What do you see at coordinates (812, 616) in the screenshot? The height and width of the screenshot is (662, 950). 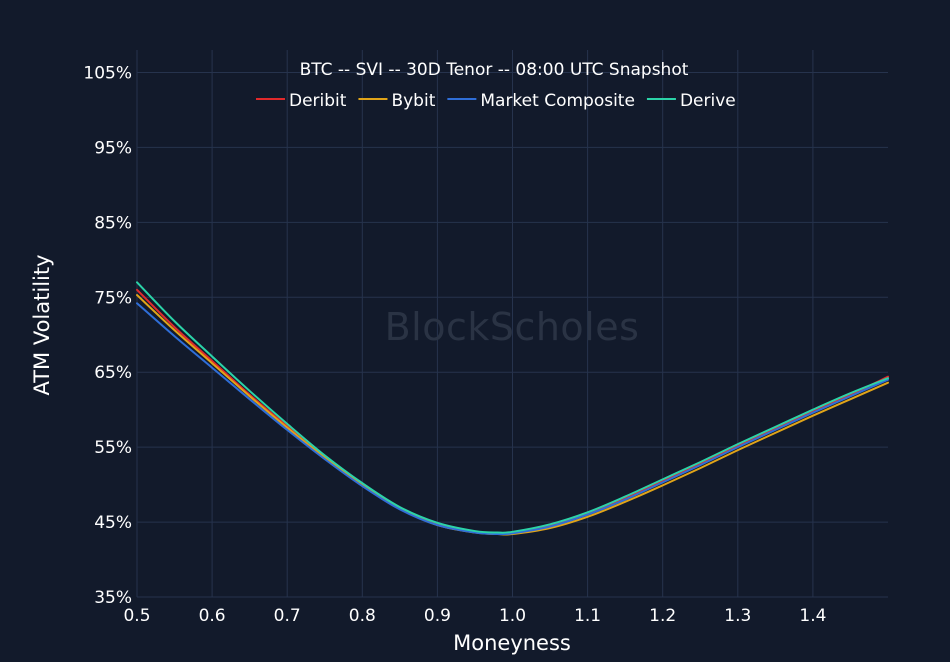 I see `x-tick-label: 1.4` at bounding box center [812, 616].